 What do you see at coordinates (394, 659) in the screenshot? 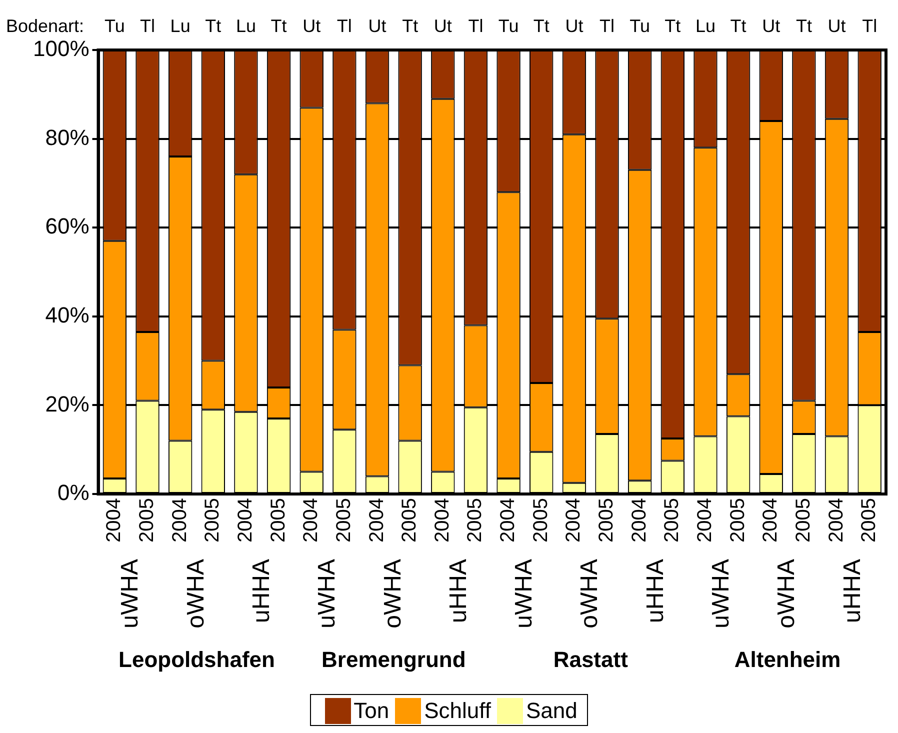
I see `text: Bremengrund` at bounding box center [394, 659].